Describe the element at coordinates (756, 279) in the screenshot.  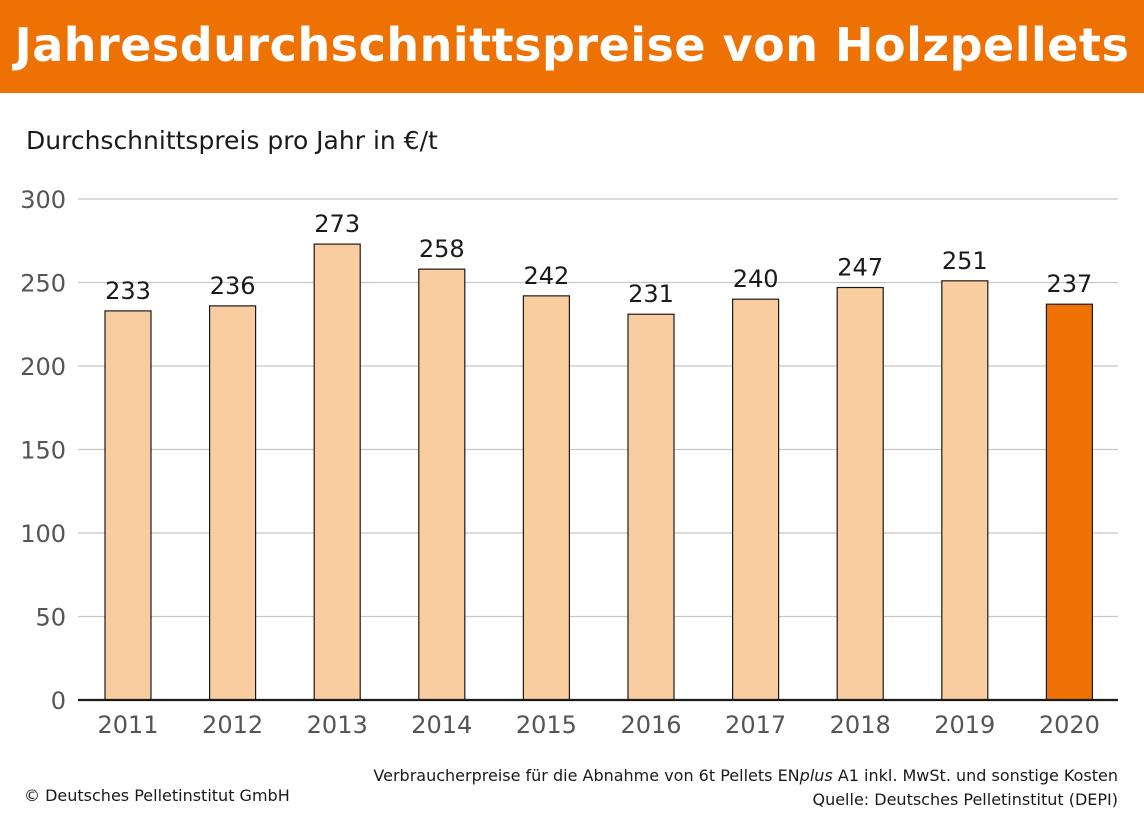
I see `data-label: 240` at that location.